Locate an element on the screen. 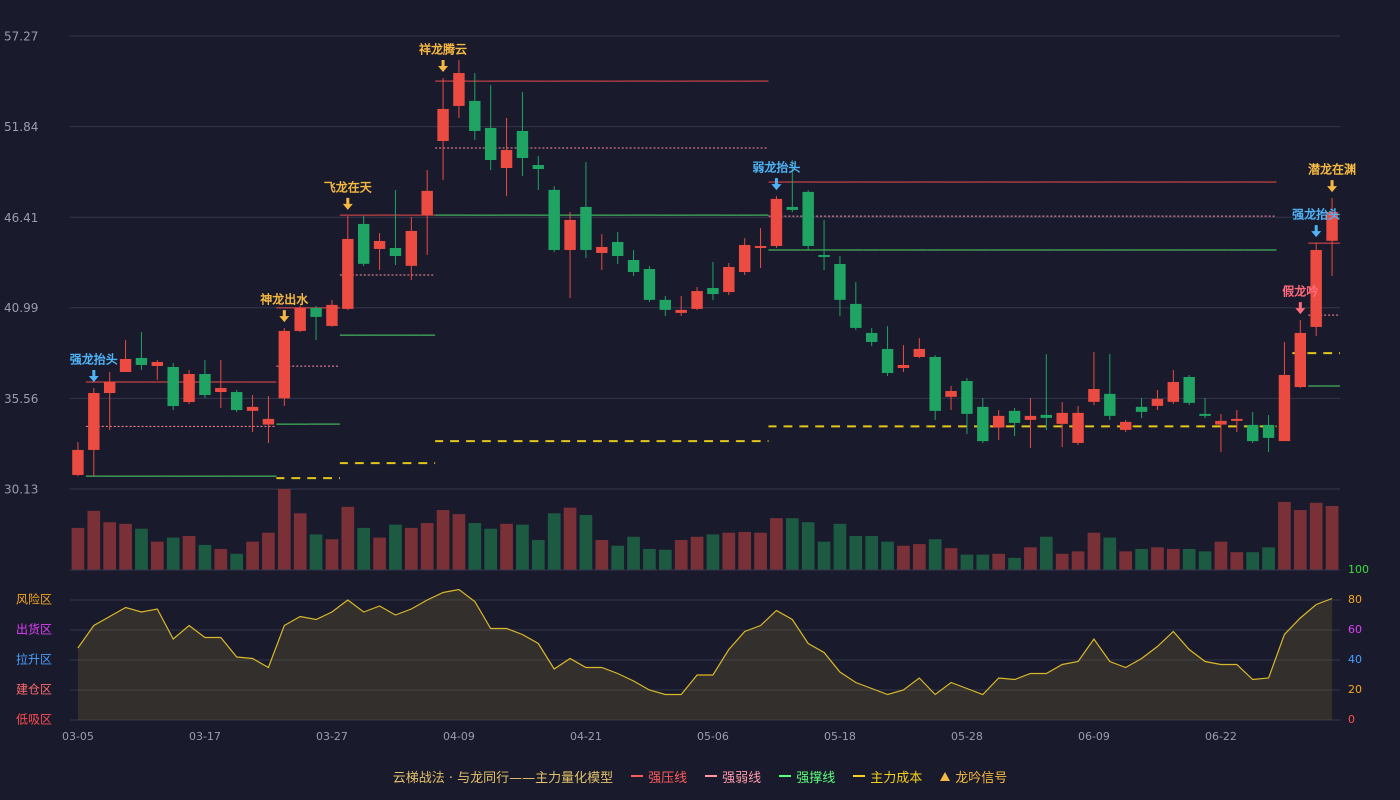 The image size is (1400, 800). legend-item: 主力成本 is located at coordinates (887, 776).